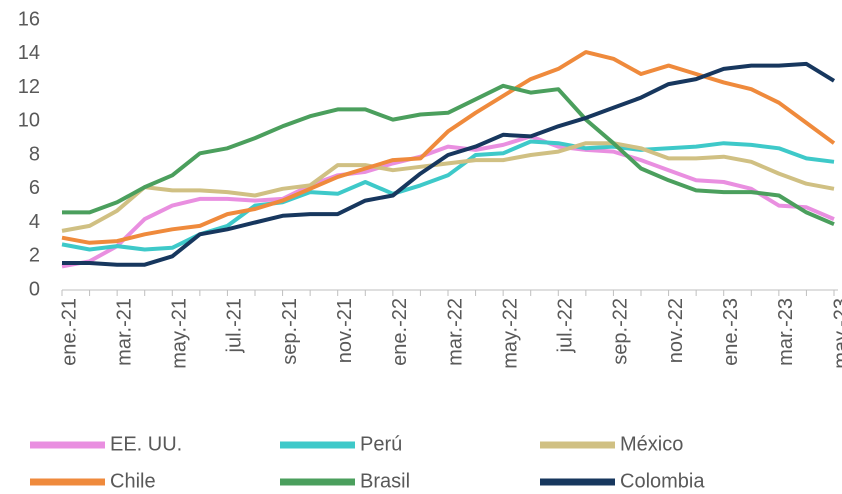  What do you see at coordinates (455, 332) in the screenshot?
I see `x-tick-label: mar.-22` at bounding box center [455, 332].